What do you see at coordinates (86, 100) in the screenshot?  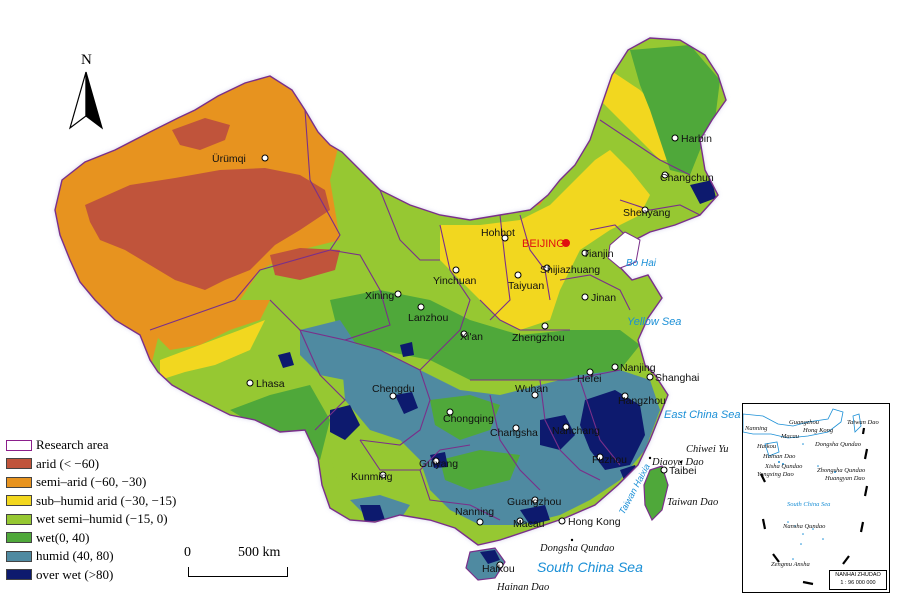 I see `north-arrow-icon` at bounding box center [86, 100].